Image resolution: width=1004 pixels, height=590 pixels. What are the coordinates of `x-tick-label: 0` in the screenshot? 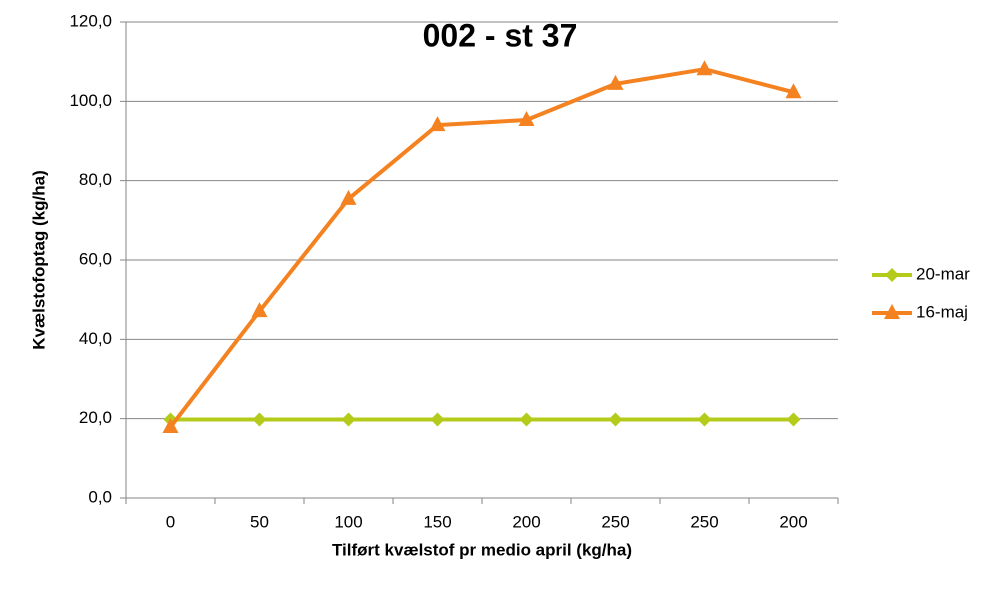 It's located at (170, 521).